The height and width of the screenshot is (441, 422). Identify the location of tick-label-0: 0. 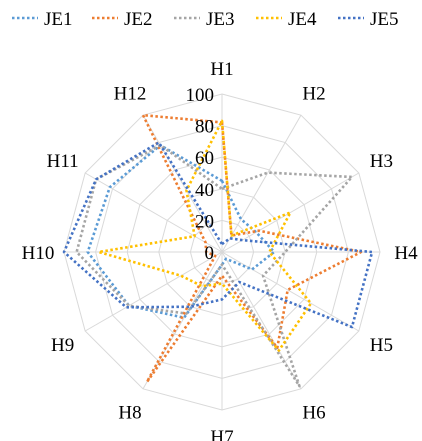
(210, 253).